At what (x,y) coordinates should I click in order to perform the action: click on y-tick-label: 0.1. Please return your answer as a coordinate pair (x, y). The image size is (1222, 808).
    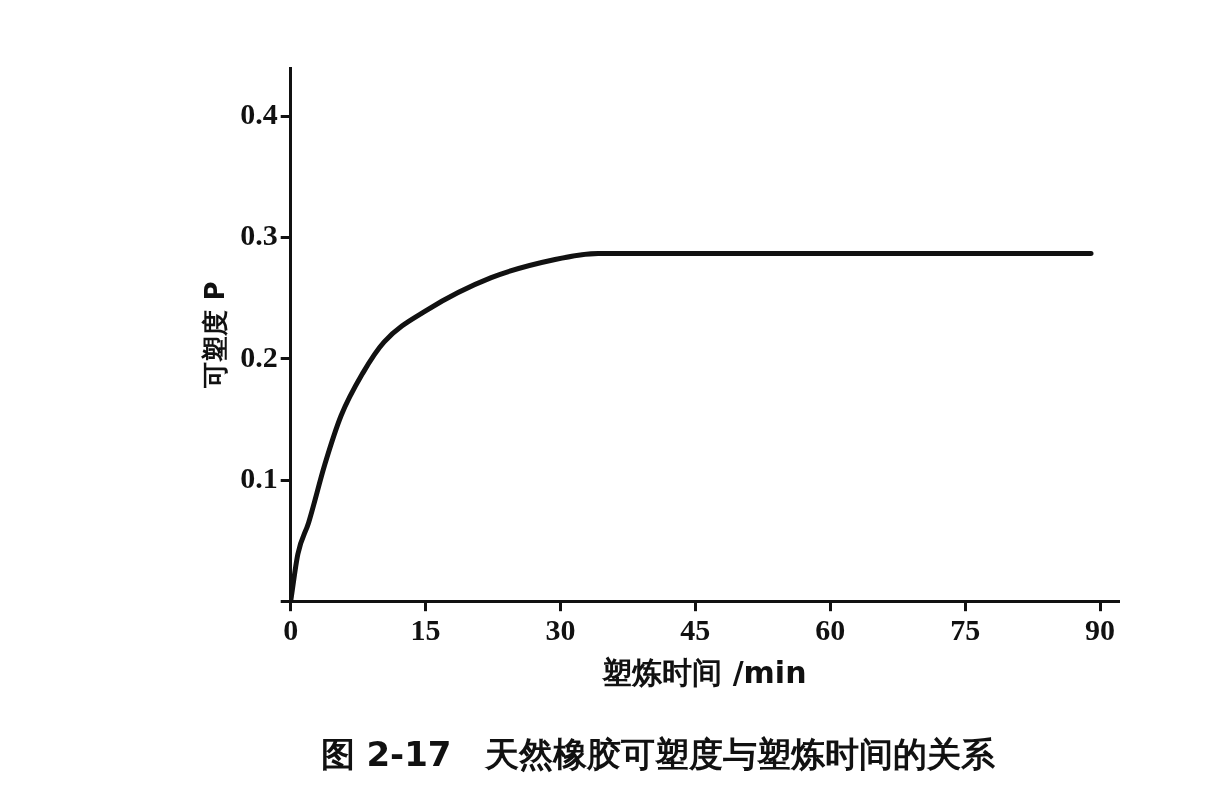
    Looking at the image, I should click on (259, 477).